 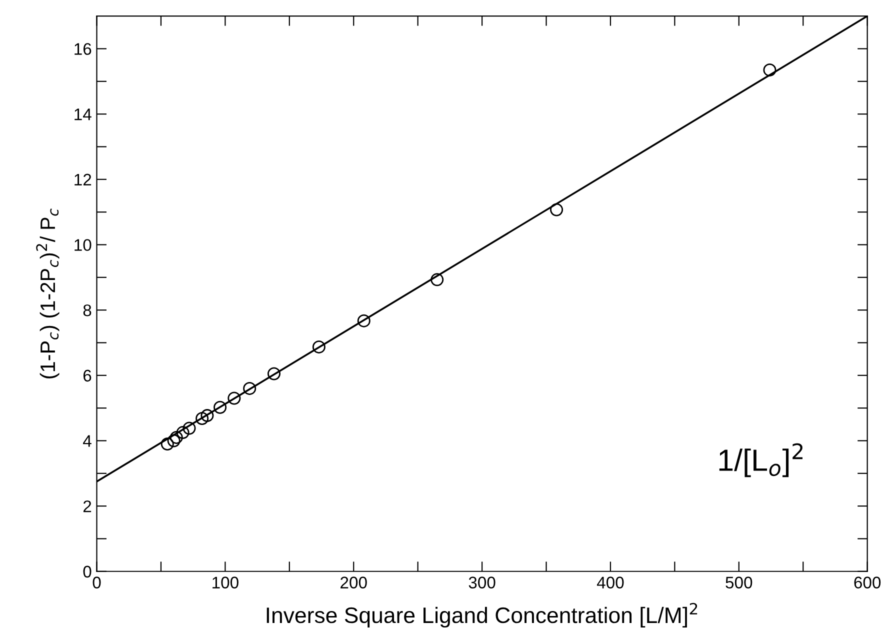 I want to click on y-tick-label: 10, so click(x=83, y=245).